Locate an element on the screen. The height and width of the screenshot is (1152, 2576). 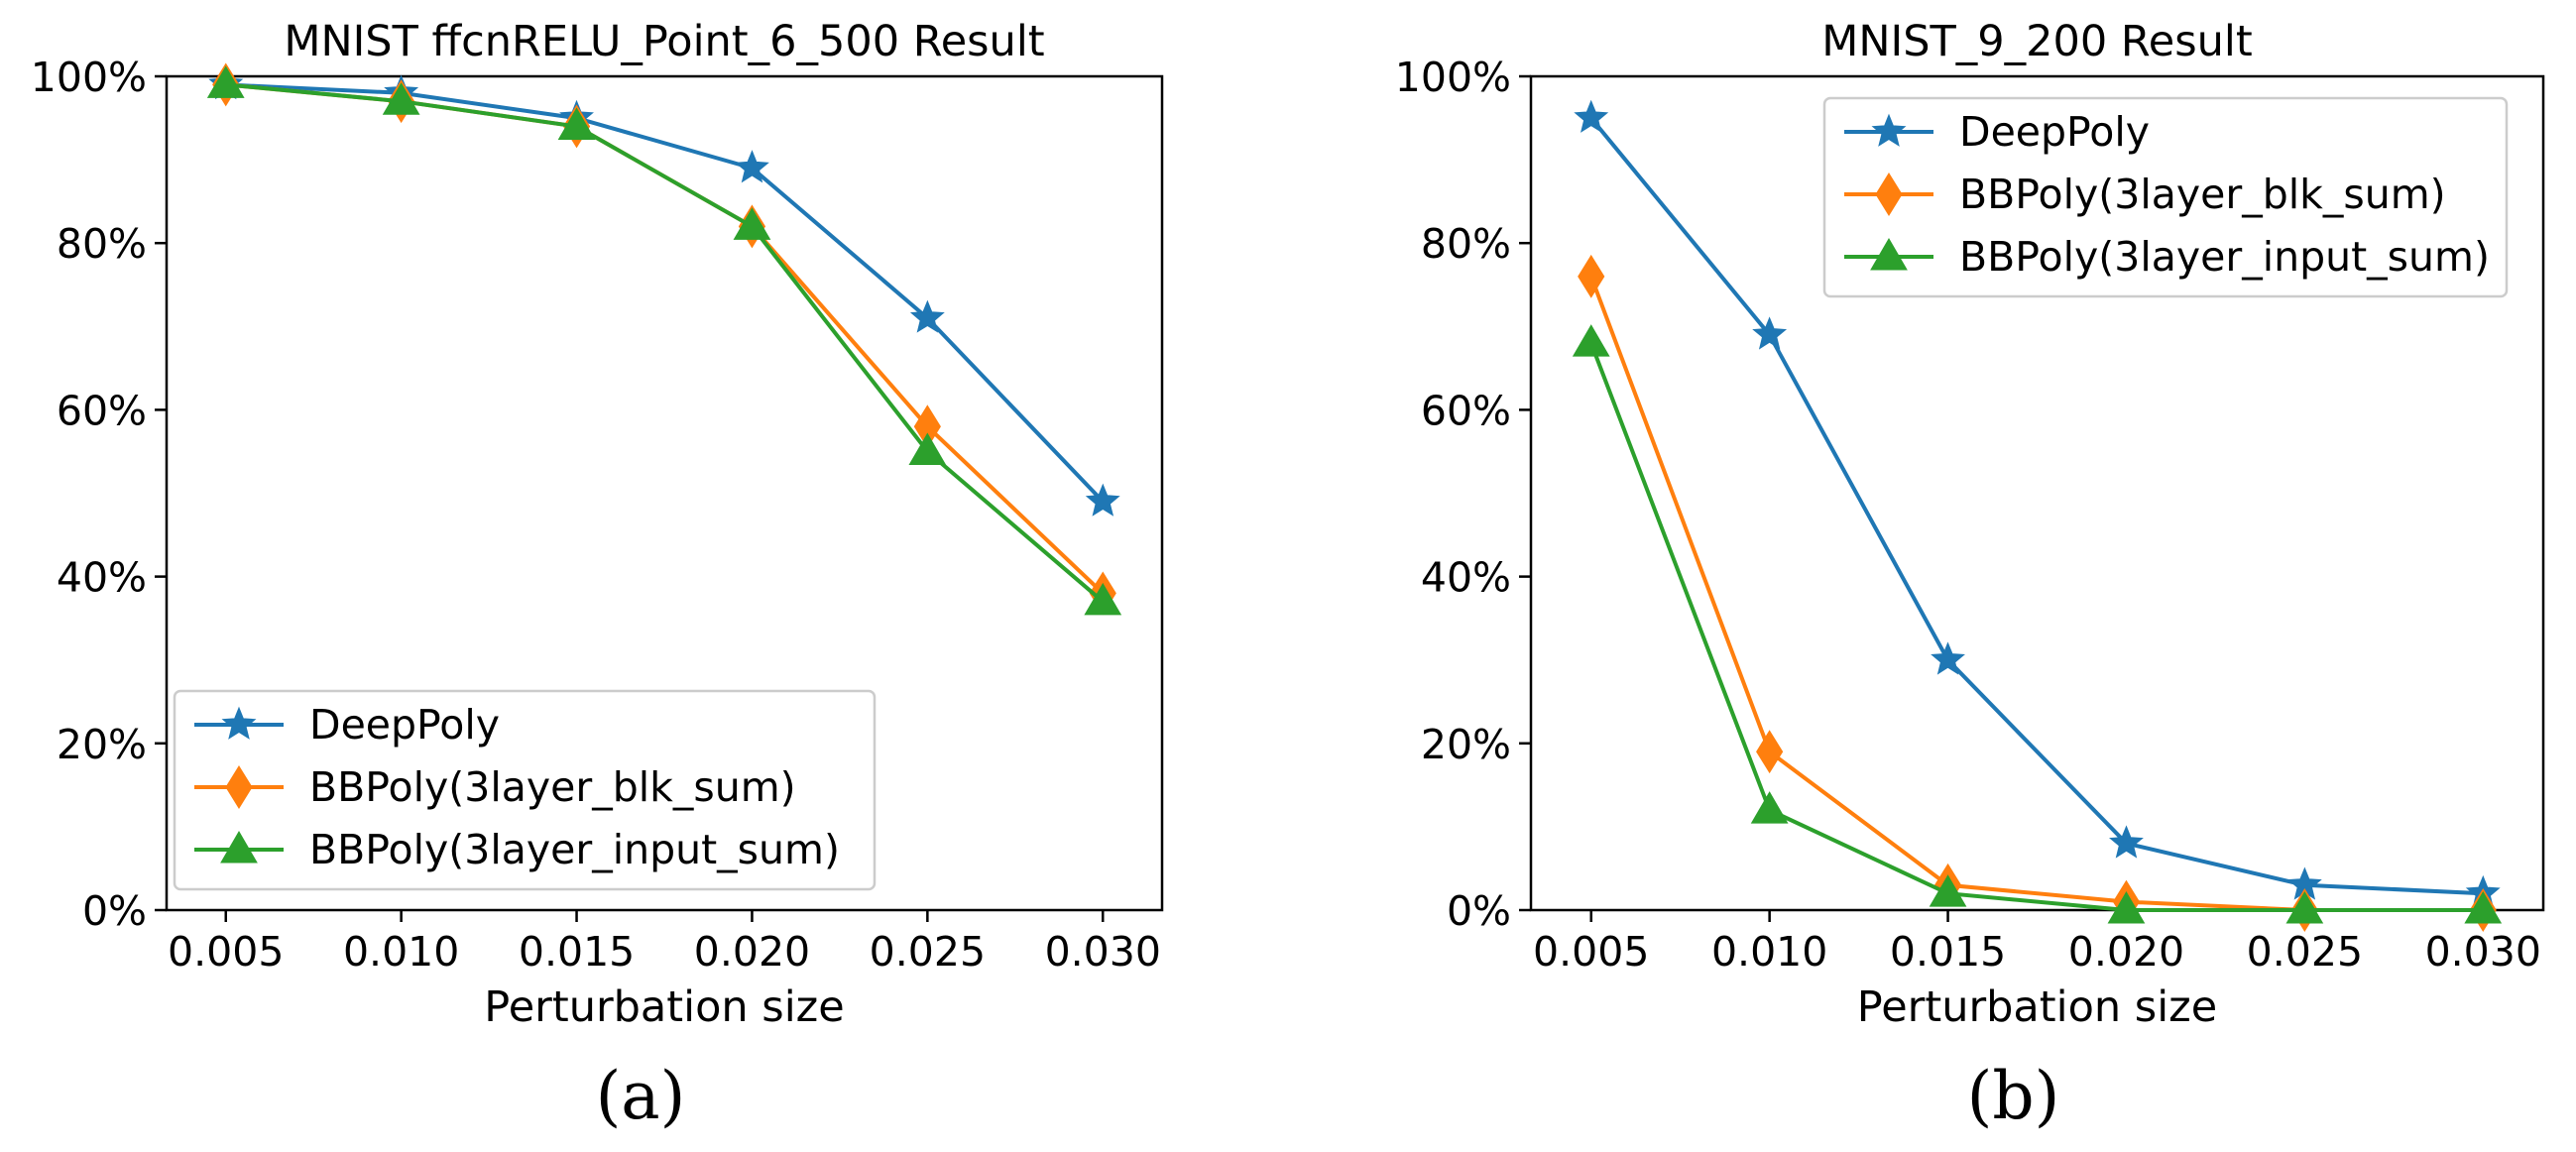
panel-caption: (b) is located at coordinates (2013, 1096).